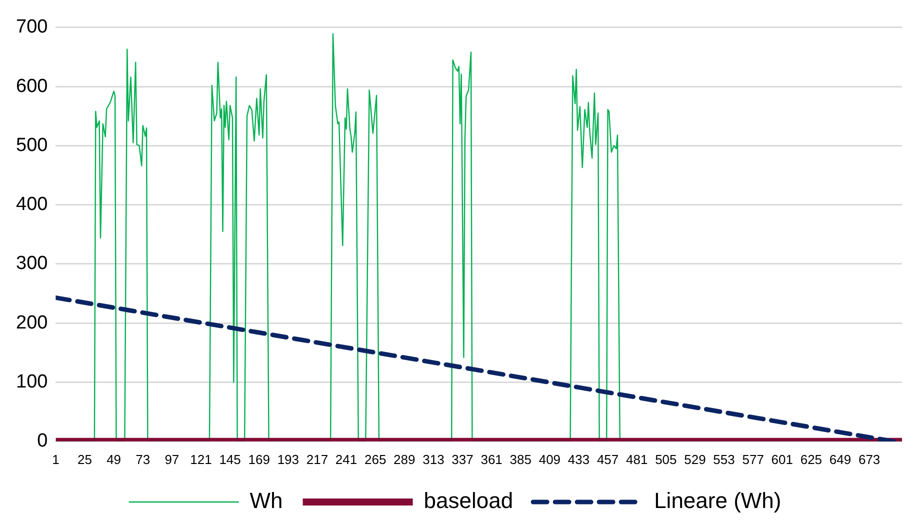 The image size is (924, 531). What do you see at coordinates (375, 459) in the screenshot?
I see `x-tick-label: 265` at bounding box center [375, 459].